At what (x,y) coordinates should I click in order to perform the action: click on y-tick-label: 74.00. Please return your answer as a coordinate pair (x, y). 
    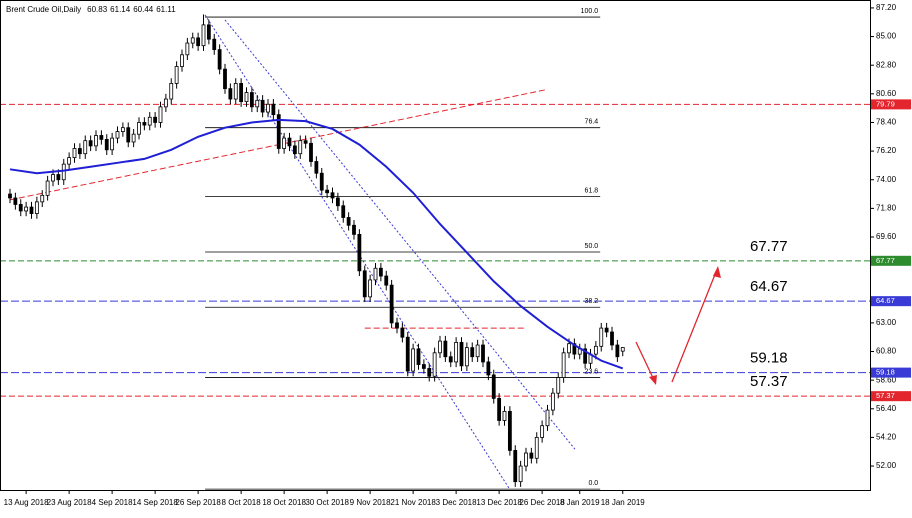
    Looking at the image, I should click on (886, 179).